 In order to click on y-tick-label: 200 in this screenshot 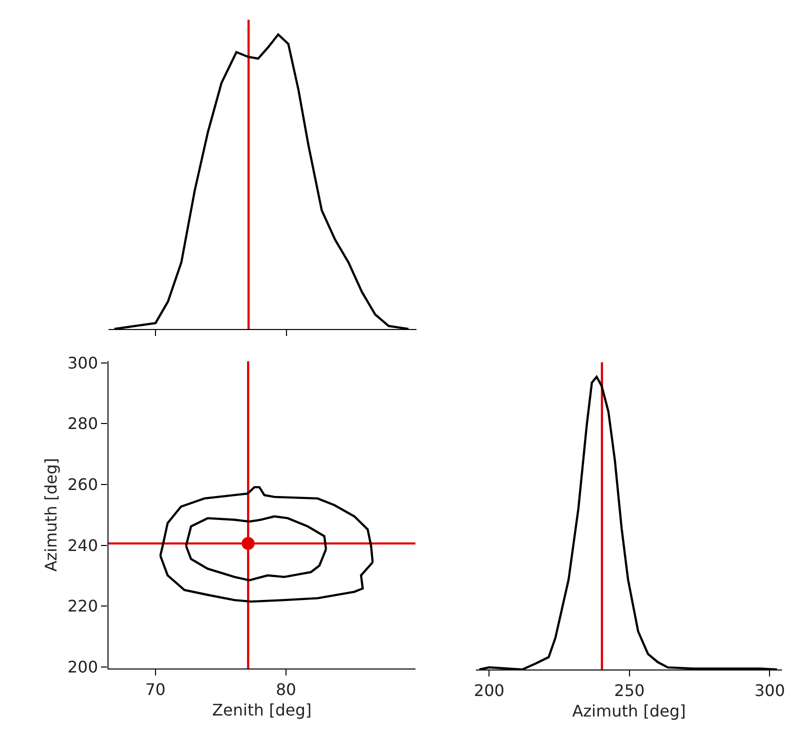, I will do `click(82, 667)`.